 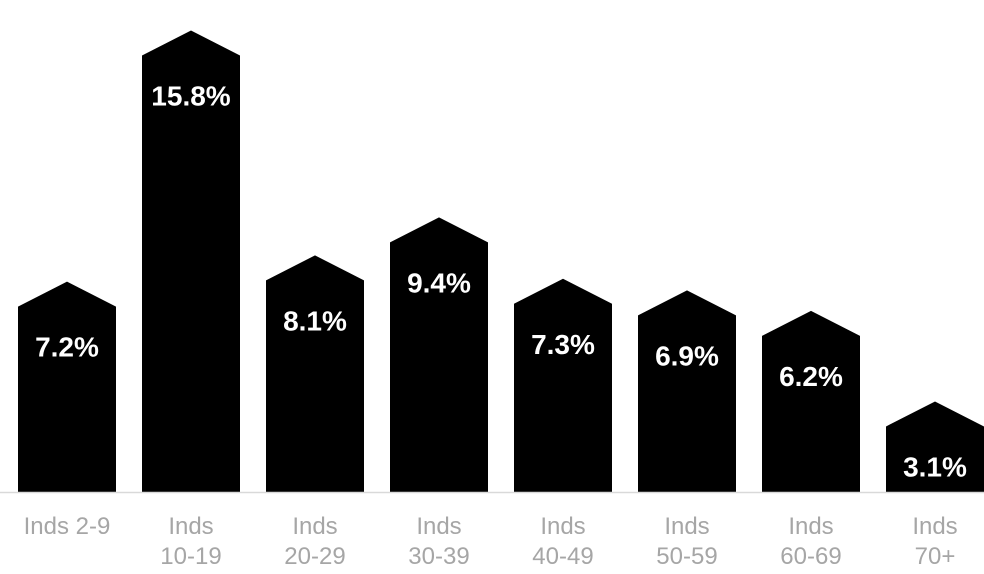 I want to click on category-label-line: 10-19, so click(x=190, y=556).